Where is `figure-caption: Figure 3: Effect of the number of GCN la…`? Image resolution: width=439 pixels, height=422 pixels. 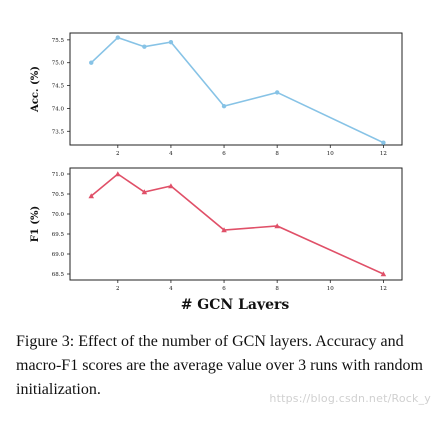 figure-caption: Figure 3: Effect of the number of GCN la… is located at coordinates (219, 365).